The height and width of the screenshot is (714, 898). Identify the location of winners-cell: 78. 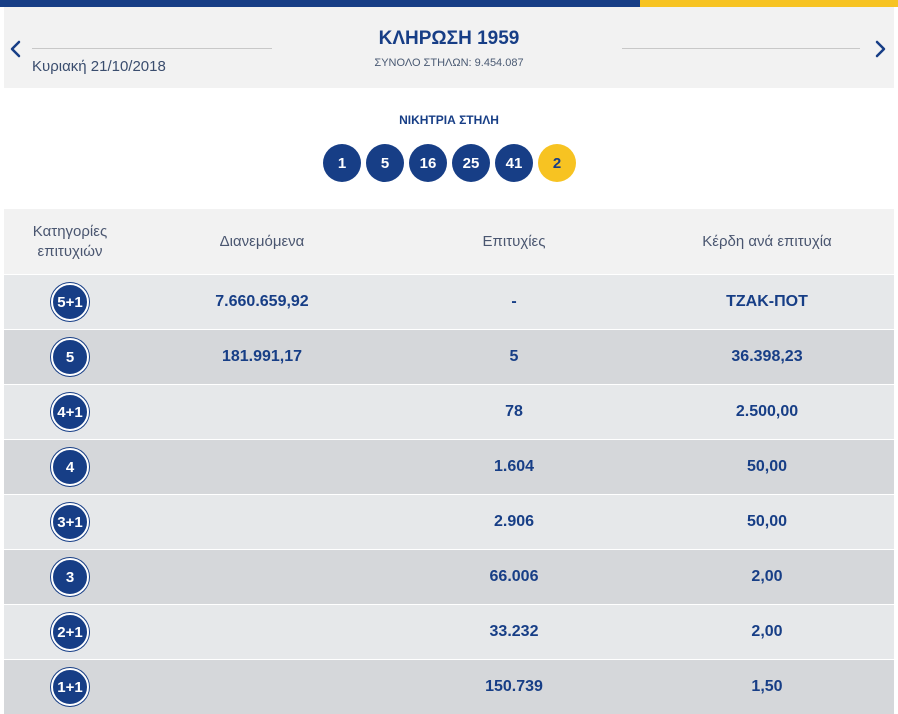
(514, 411).